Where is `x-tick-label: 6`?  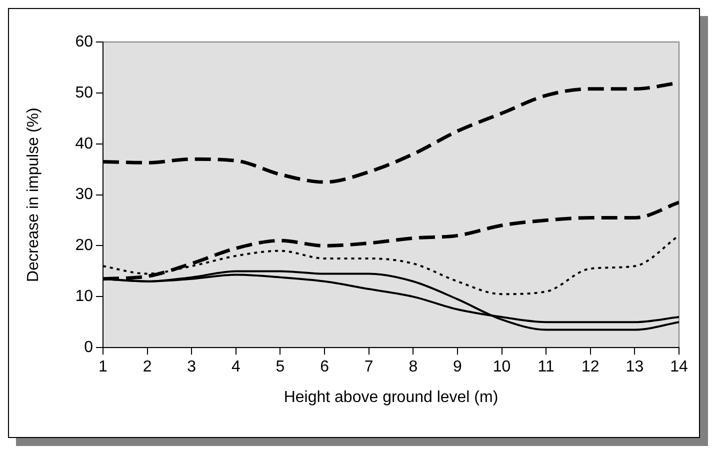
x-tick-label: 6 is located at coordinates (325, 367).